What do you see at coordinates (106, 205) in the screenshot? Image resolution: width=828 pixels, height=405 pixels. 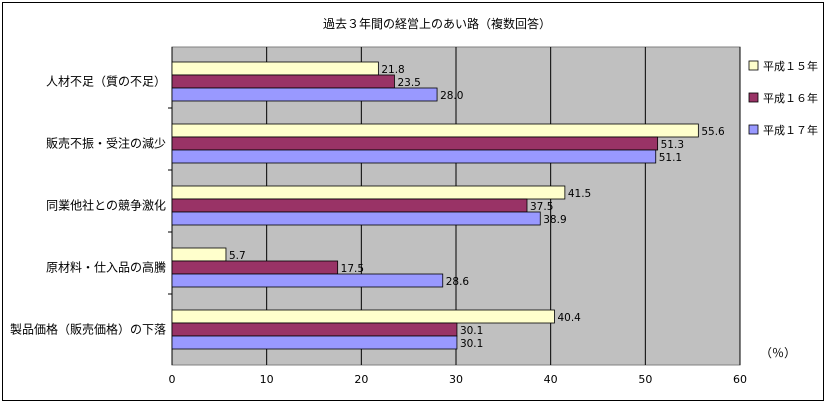 I see `category-label: 同業他社との競争激化` at bounding box center [106, 205].